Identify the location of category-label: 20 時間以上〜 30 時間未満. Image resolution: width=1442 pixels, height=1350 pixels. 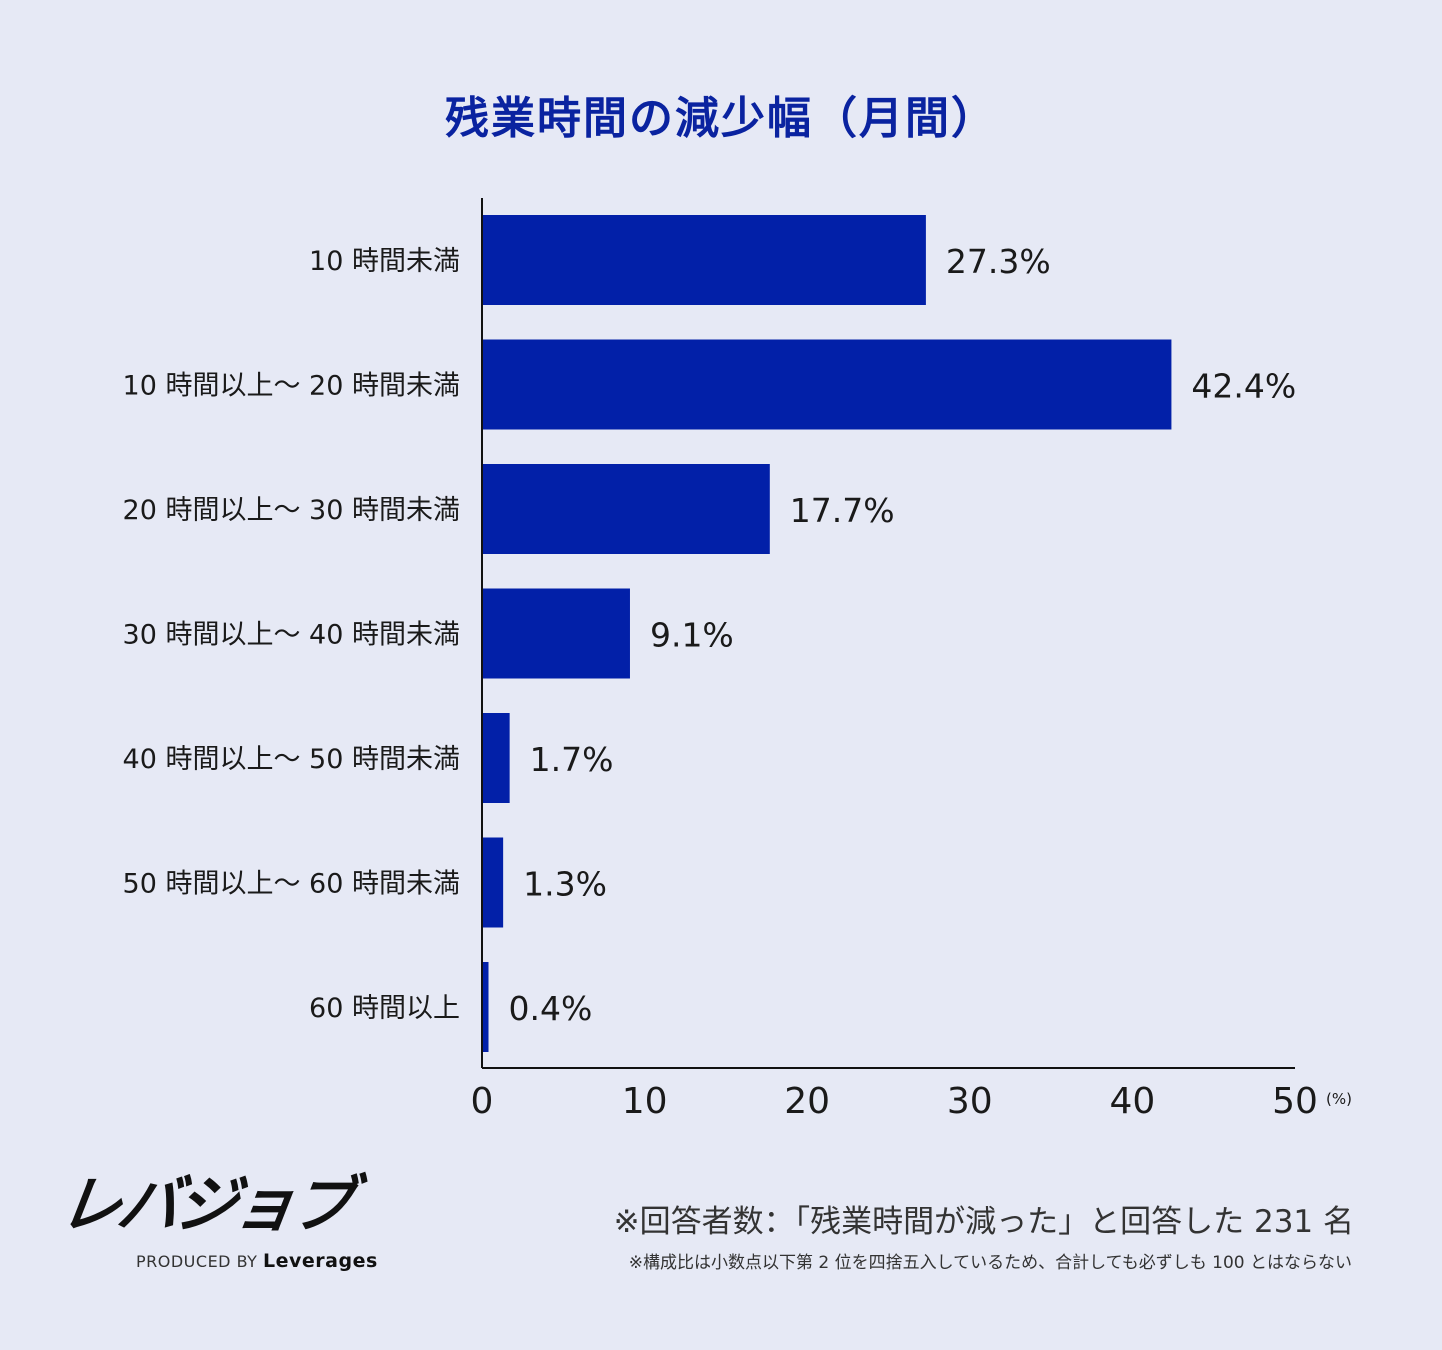
(291, 510).